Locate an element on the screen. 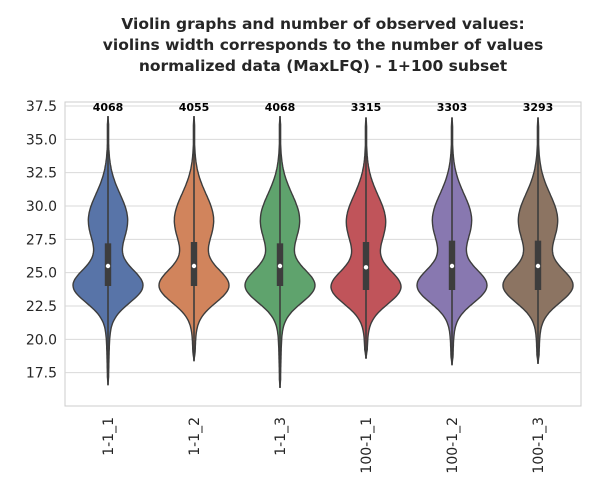 This screenshot has height=500, width=600. x-tick-label: 100-1_1 is located at coordinates (367, 445).